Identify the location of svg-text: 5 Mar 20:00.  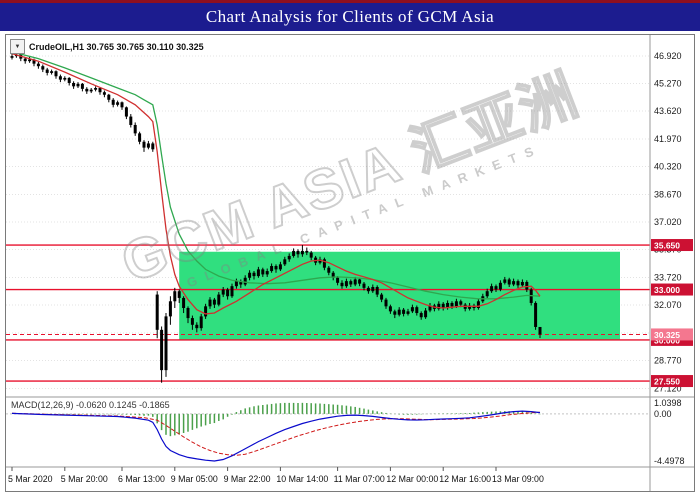
(84, 479).